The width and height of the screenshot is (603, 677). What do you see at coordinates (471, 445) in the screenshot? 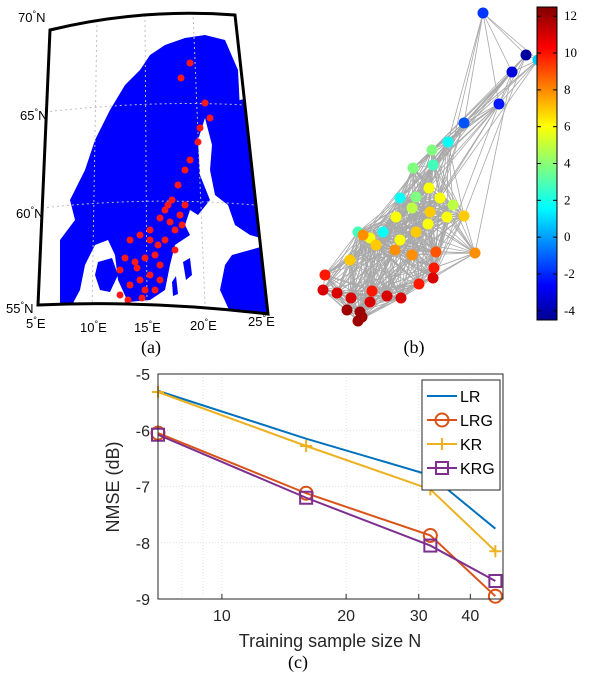
I see `legend-label: KR` at bounding box center [471, 445].